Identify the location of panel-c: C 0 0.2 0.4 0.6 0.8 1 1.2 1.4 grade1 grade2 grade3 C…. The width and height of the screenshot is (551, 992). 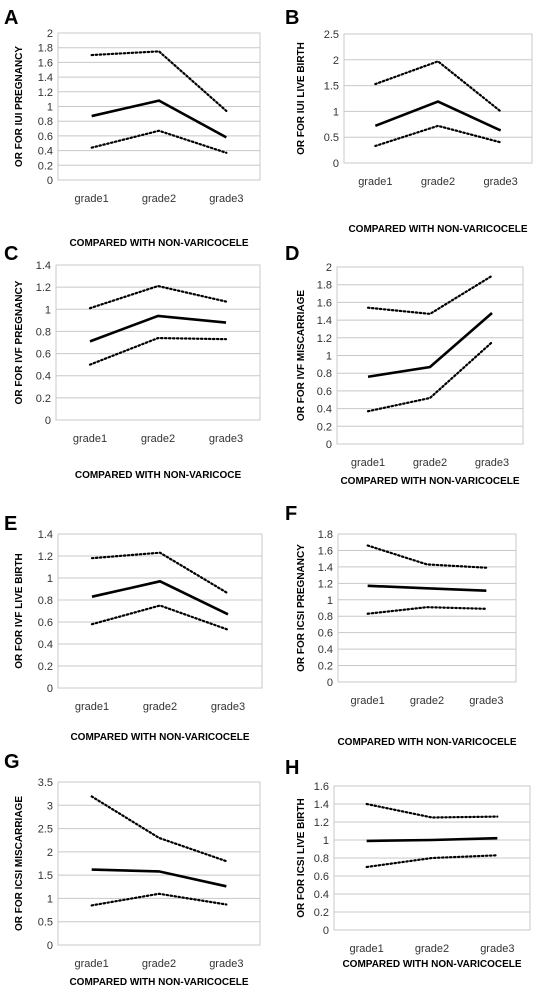
(132, 362).